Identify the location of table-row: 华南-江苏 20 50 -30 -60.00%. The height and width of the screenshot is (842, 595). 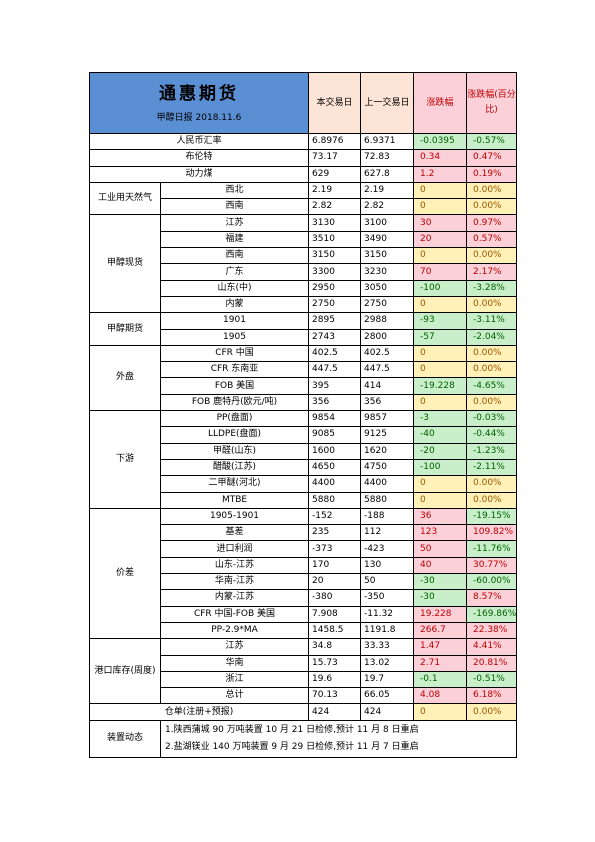
(304, 582).